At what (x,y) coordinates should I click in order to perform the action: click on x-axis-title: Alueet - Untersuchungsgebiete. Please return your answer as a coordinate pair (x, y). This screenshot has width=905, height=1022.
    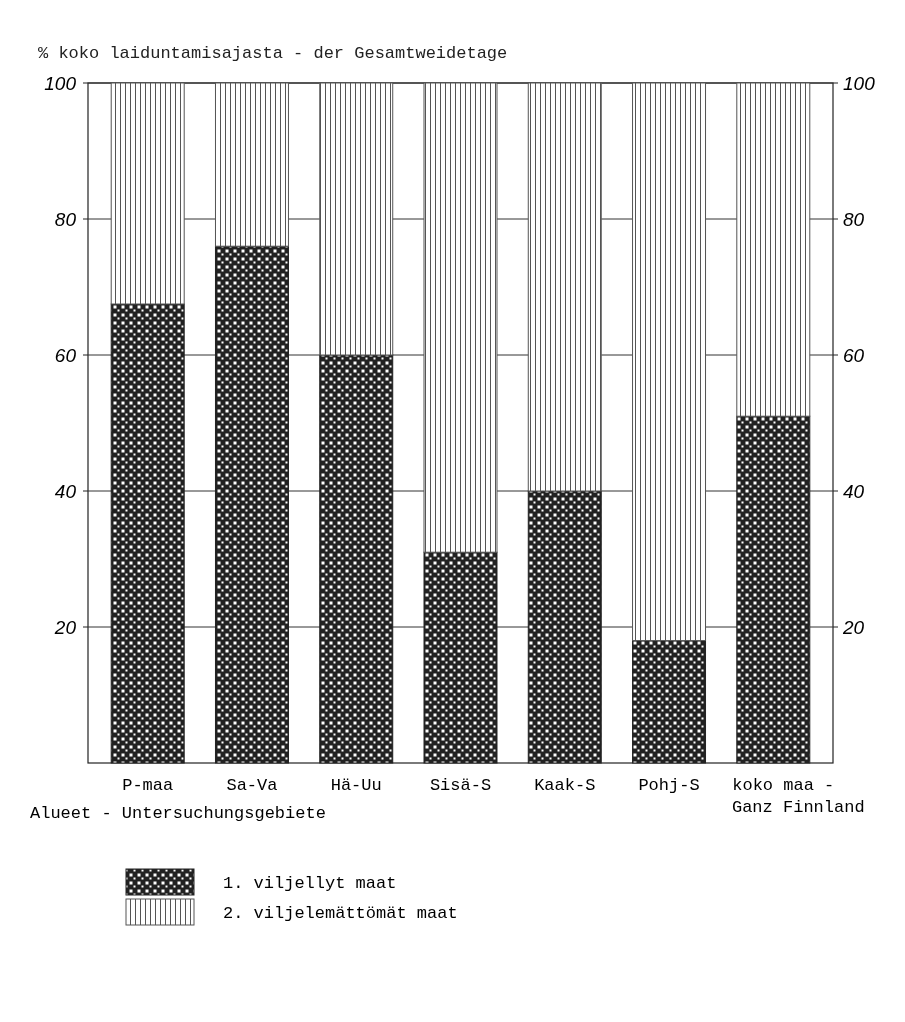
    Looking at the image, I should click on (178, 813).